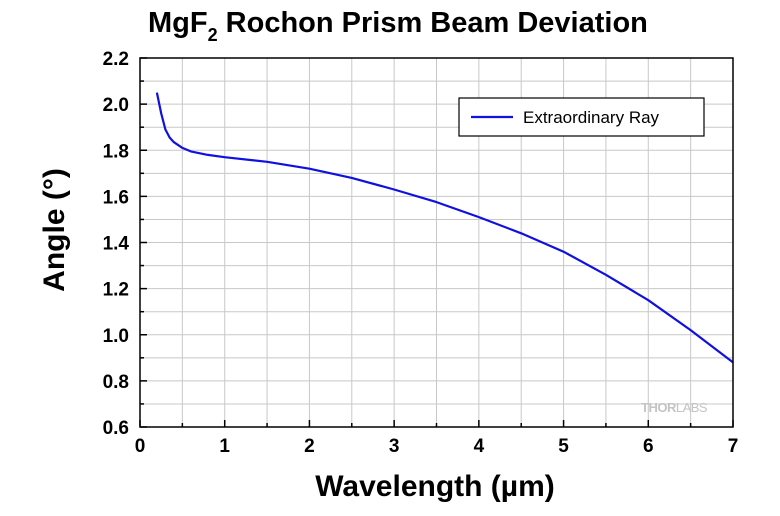 The image size is (780, 516). What do you see at coordinates (394, 446) in the screenshot?
I see `x-tick-label: 3` at bounding box center [394, 446].